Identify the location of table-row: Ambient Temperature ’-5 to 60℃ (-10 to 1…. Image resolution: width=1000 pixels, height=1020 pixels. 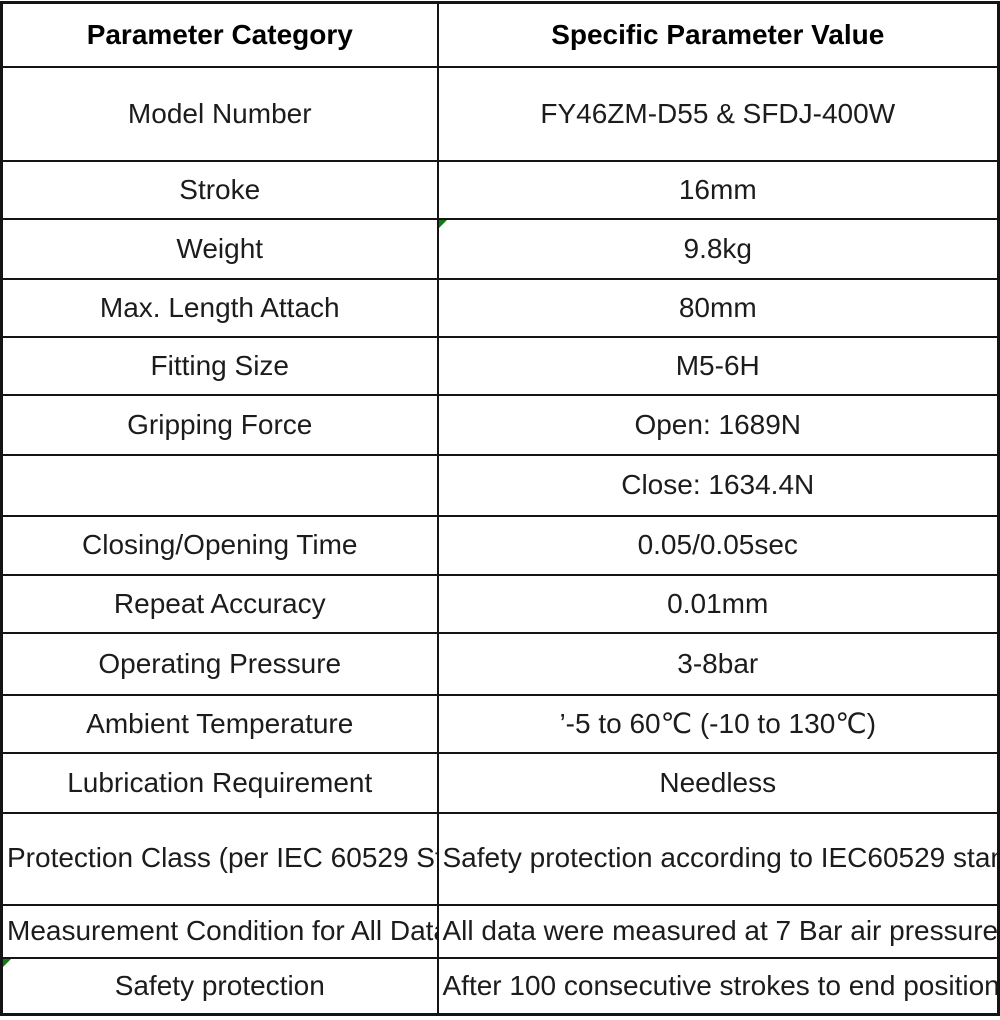
(500, 723).